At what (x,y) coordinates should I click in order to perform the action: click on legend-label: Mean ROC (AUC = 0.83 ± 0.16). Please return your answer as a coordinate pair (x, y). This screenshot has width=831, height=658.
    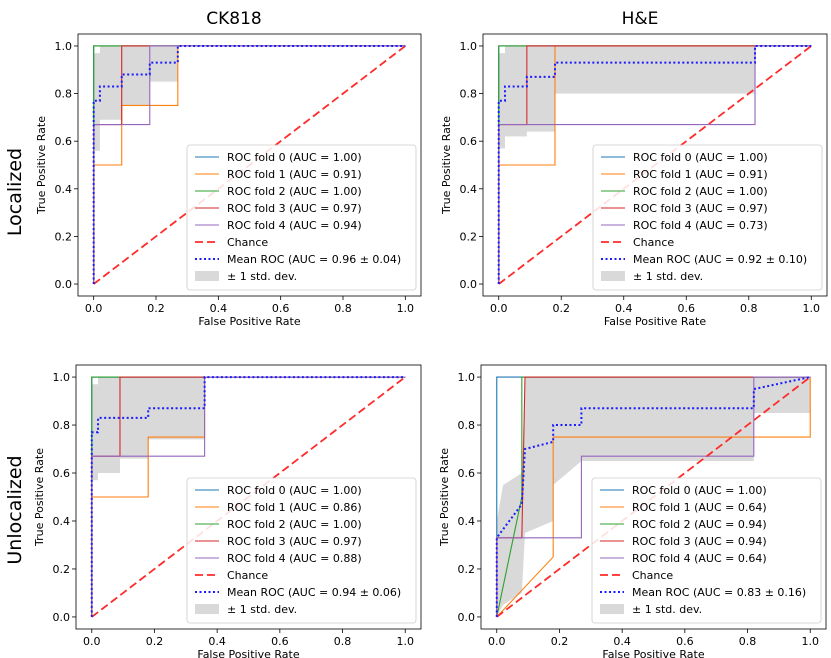
    Looking at the image, I should click on (719, 592).